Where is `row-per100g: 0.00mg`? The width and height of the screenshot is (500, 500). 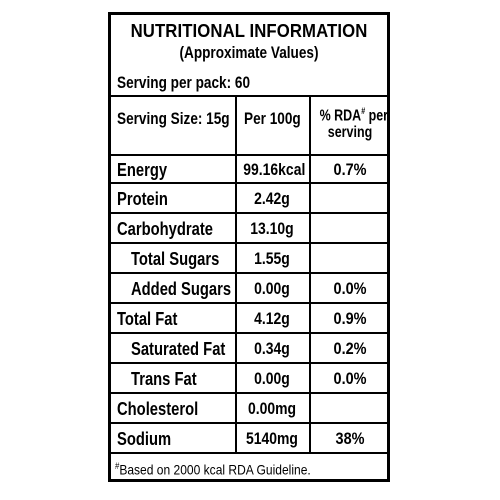 row-per100g: 0.00mg is located at coordinates (272, 408).